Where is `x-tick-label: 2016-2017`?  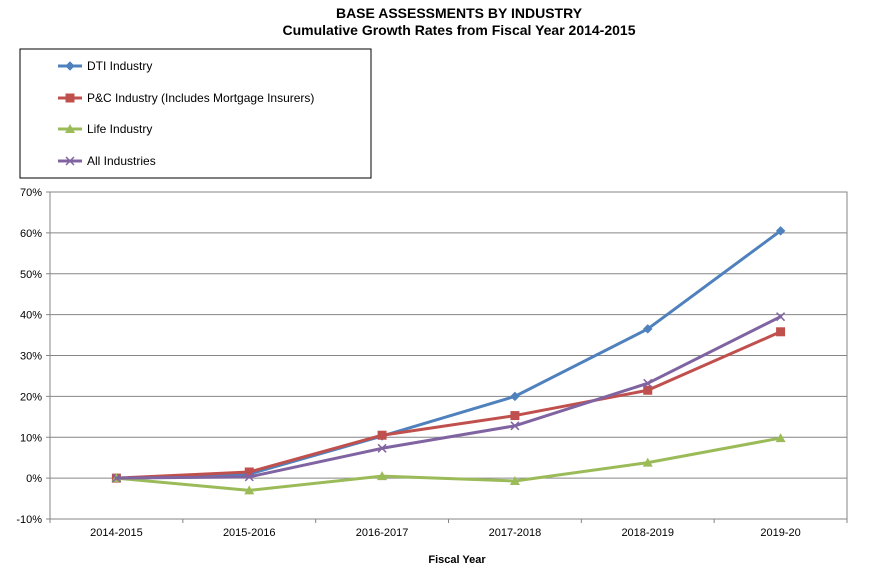
x-tick-label: 2016-2017 is located at coordinates (382, 533).